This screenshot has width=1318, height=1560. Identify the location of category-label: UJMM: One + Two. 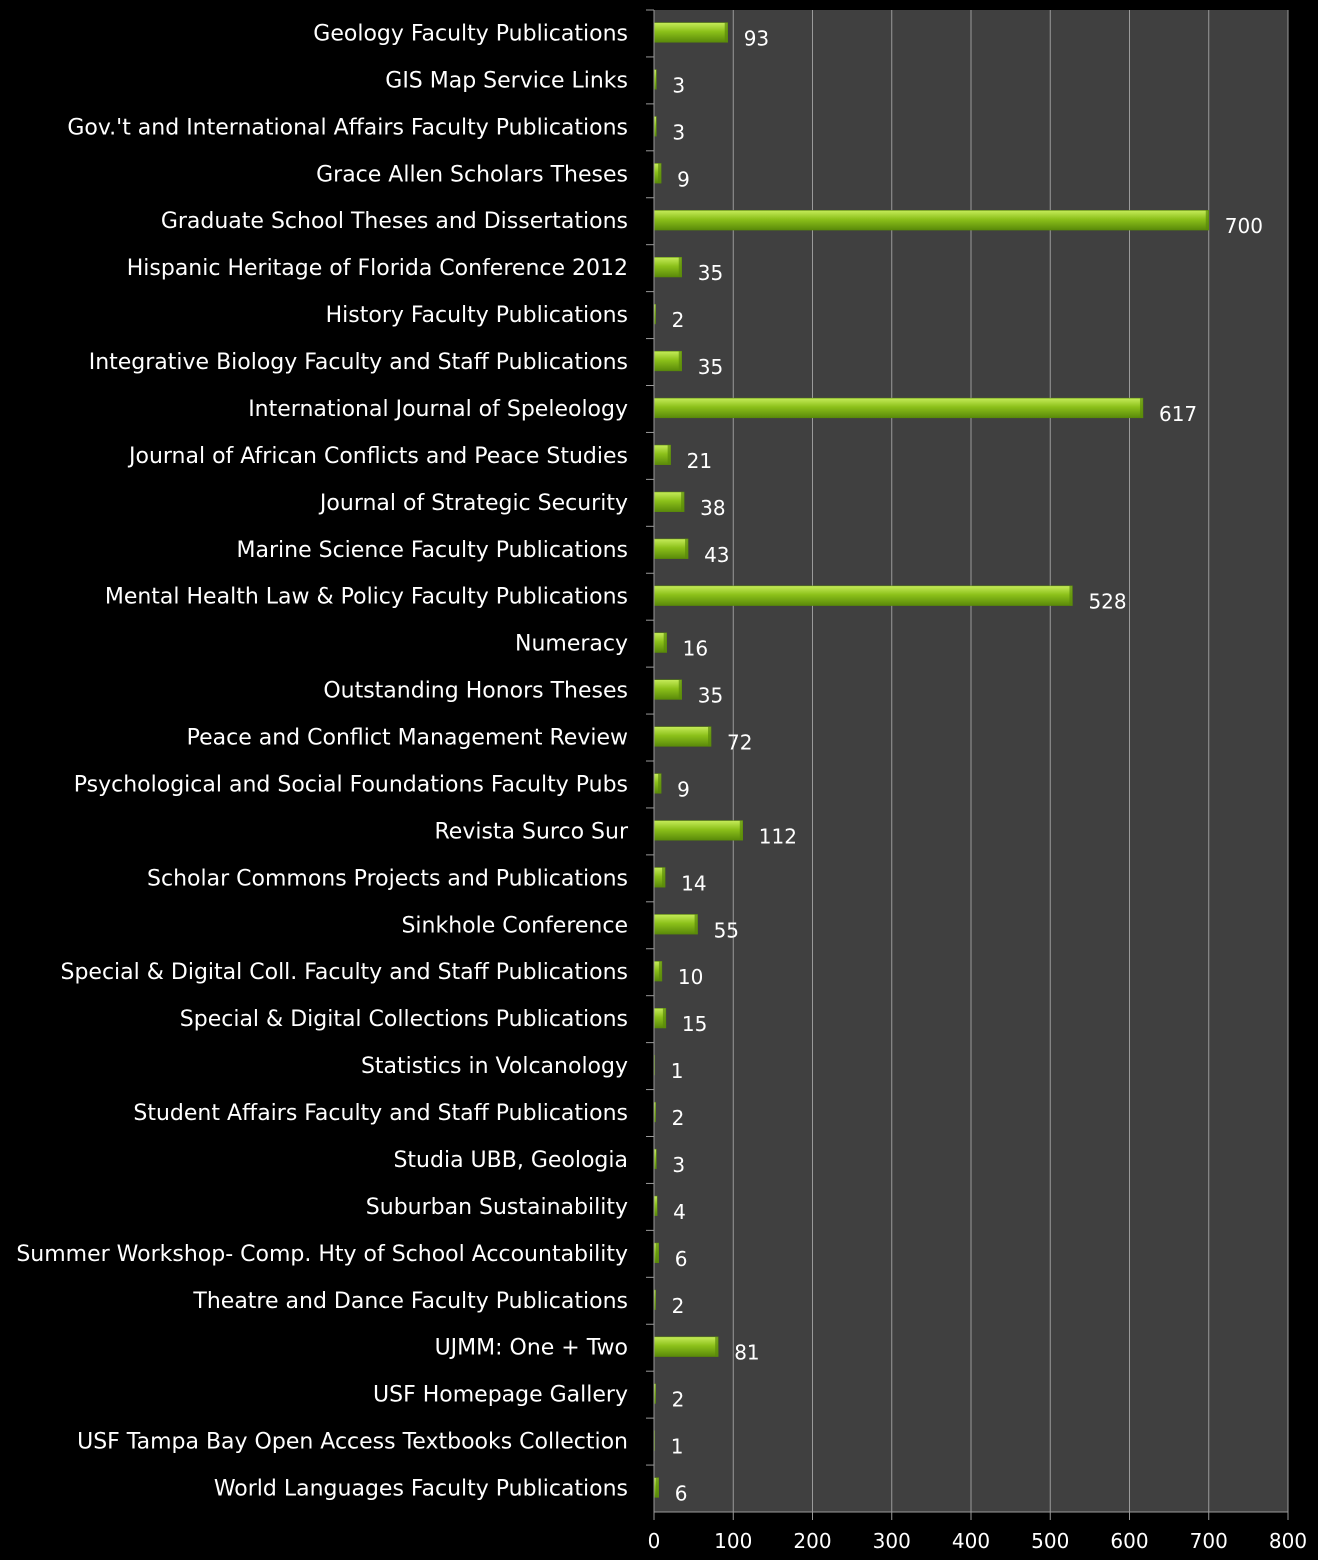
(531, 1348).